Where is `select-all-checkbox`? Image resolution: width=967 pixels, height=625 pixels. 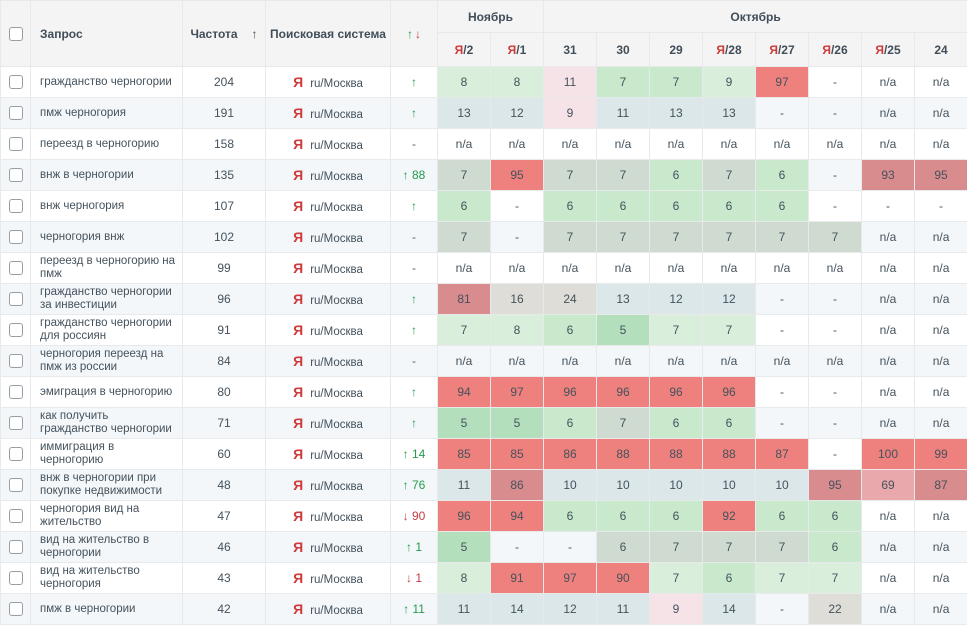
select-all-checkbox is located at coordinates (15, 33).